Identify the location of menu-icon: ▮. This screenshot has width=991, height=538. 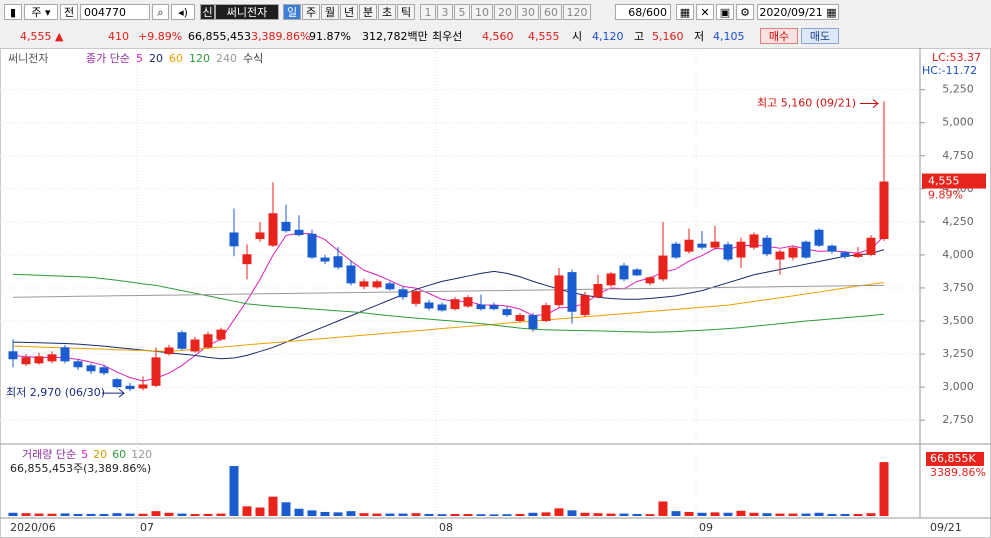
(13, 12).